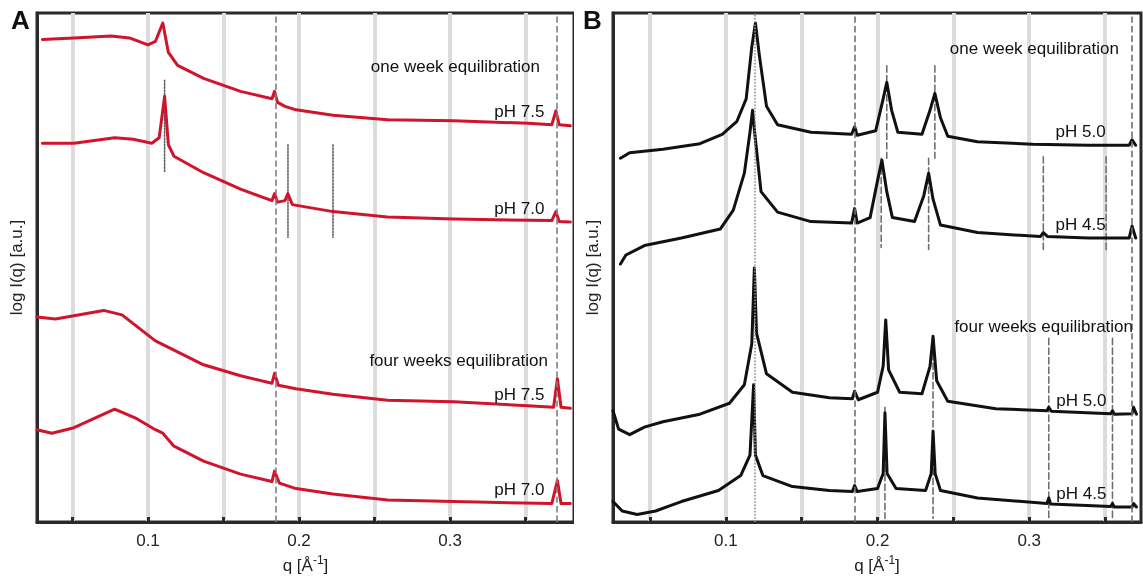 The image size is (1143, 584). I want to click on chart-title: A, so click(20, 20).